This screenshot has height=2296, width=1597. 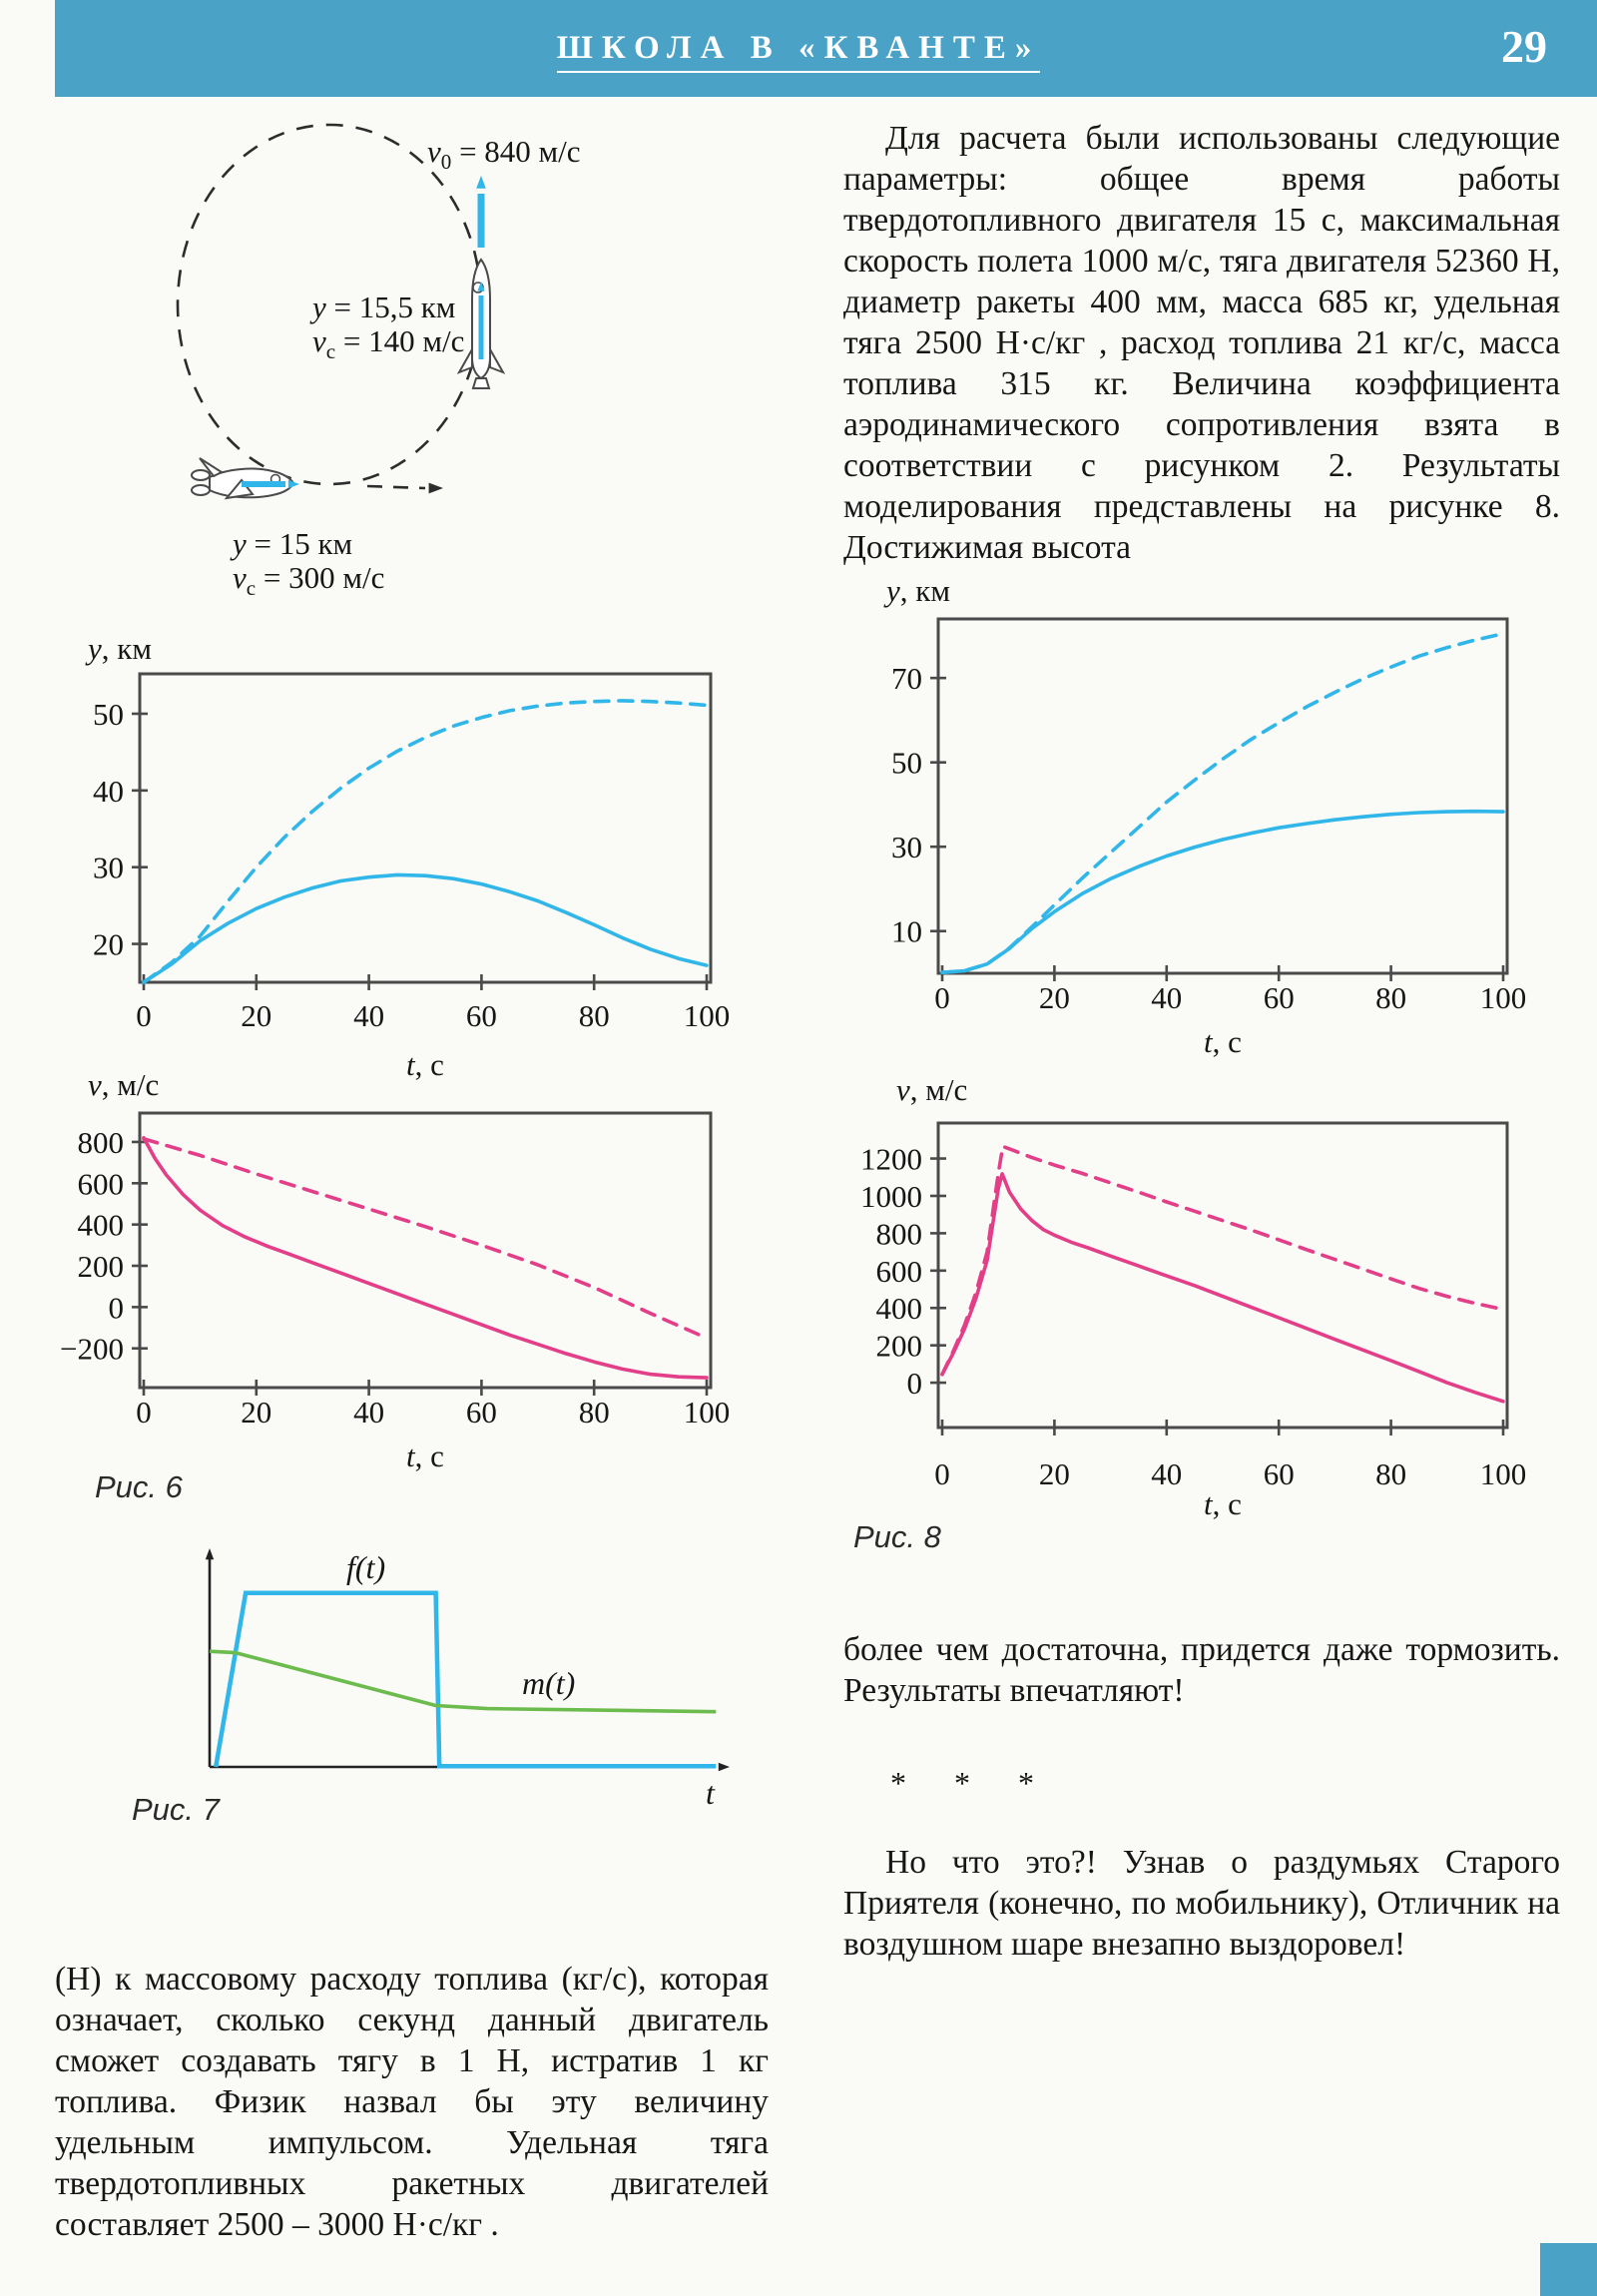 I want to click on page-number: 29, so click(x=1524, y=47).